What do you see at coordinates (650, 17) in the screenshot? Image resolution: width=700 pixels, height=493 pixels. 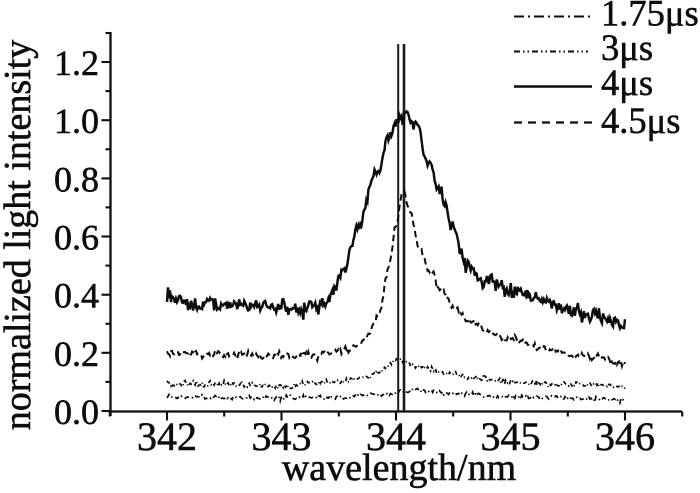 I see `svg-text: 1.75μs` at bounding box center [650, 17].